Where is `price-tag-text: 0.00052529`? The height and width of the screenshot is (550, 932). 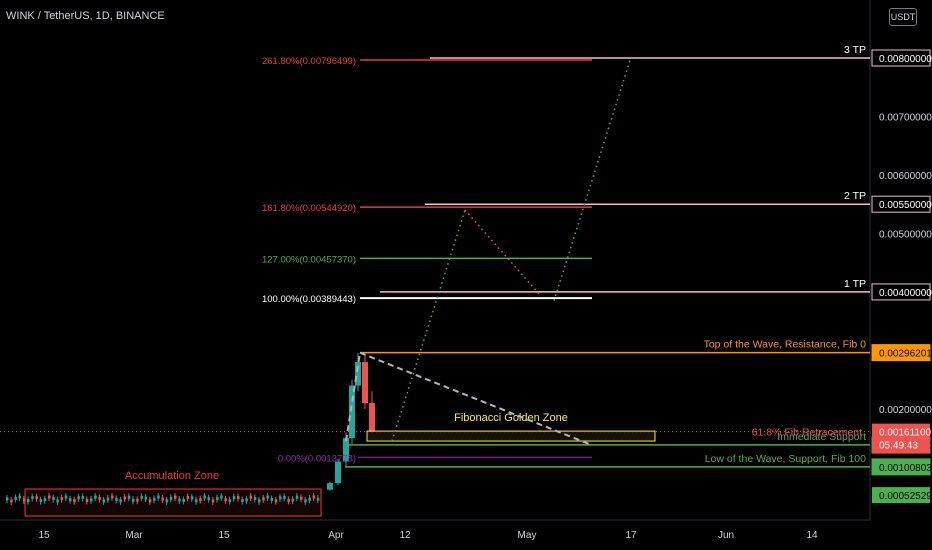 price-tag-text: 0.00052529 is located at coordinates (905, 496).